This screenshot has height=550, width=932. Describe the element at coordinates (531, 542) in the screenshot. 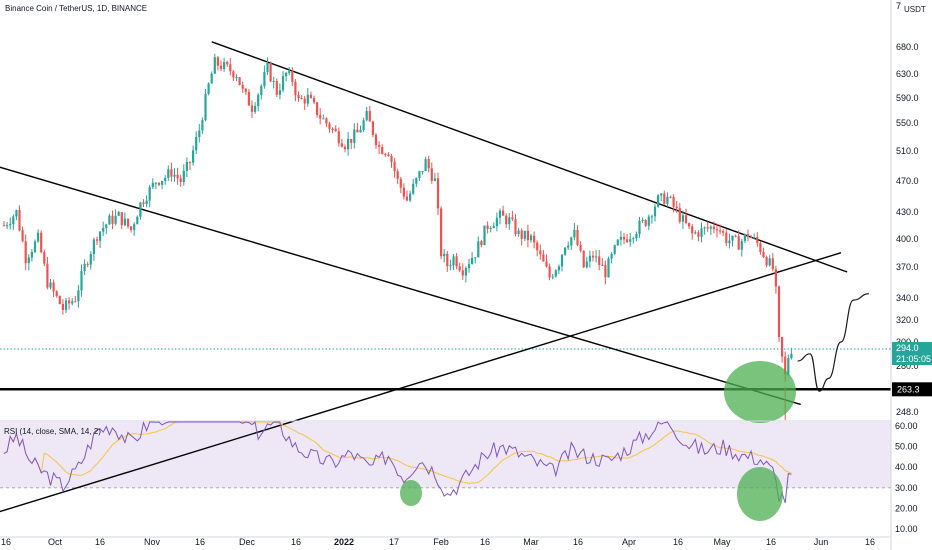

I see `time-tick-label: Mar` at that location.